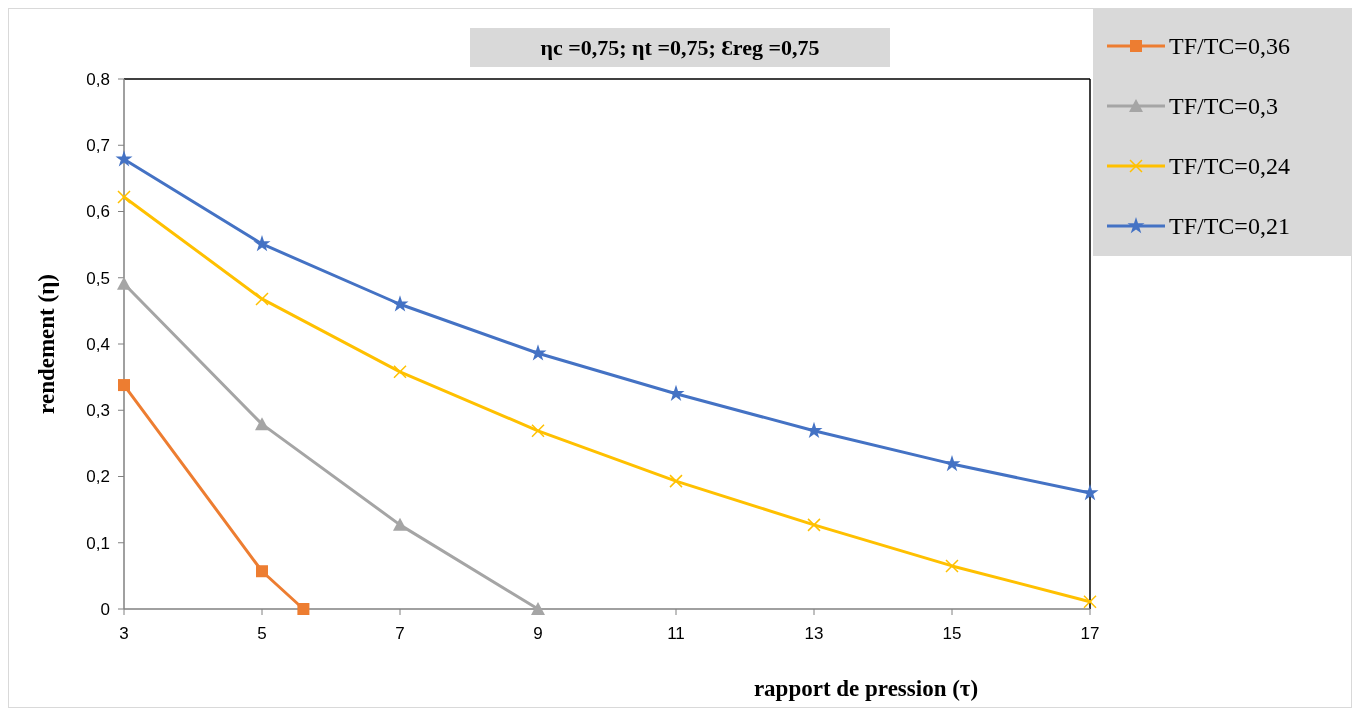 This screenshot has width=1360, height=708. What do you see at coordinates (98, 477) in the screenshot?
I see `y-tick-label: 0,2` at bounding box center [98, 477].